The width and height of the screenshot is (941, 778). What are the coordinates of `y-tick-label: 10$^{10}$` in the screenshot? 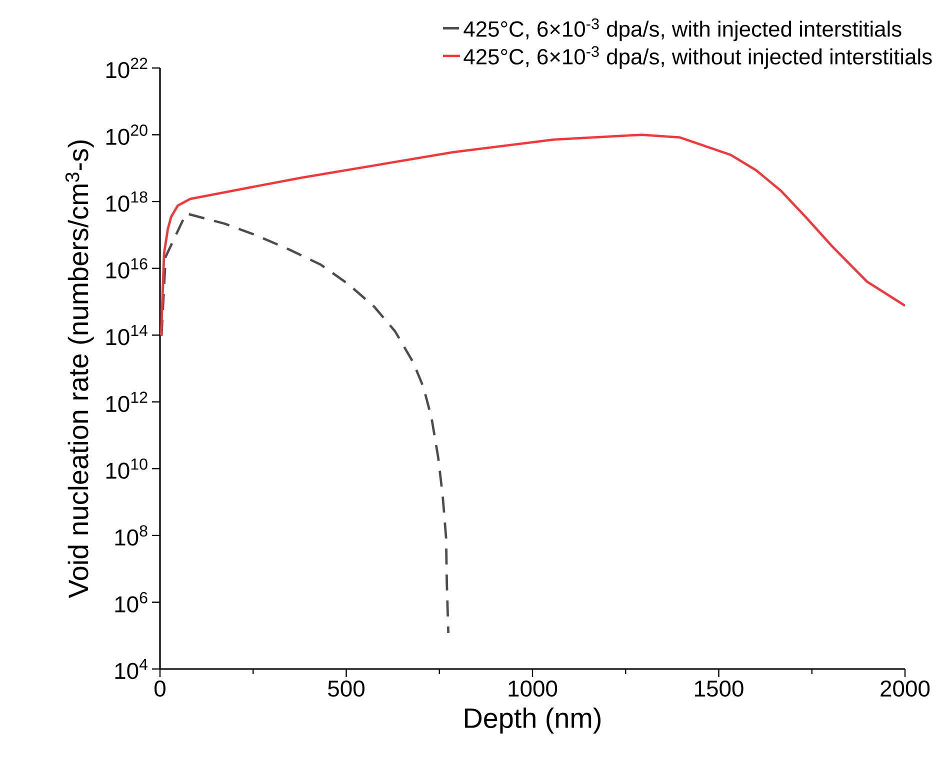 It's located at (127, 468).